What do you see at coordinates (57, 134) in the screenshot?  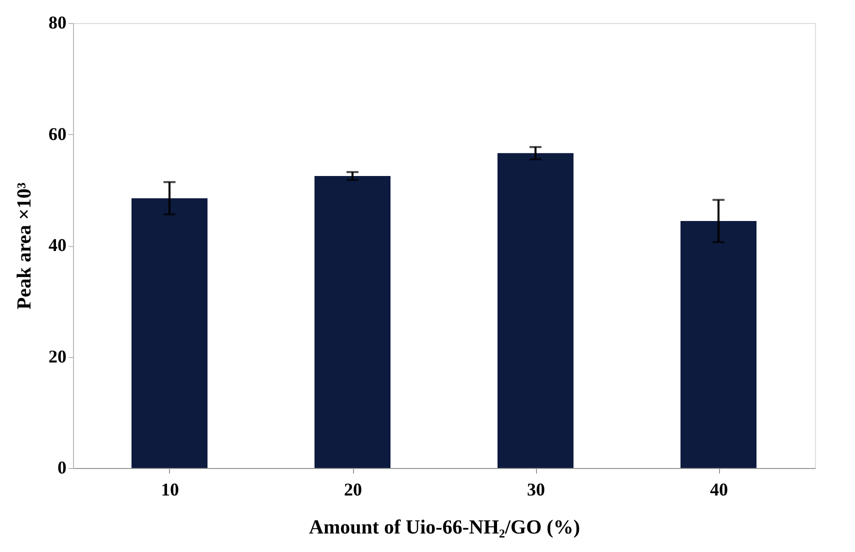 I see `y-tick-label: 60` at bounding box center [57, 134].